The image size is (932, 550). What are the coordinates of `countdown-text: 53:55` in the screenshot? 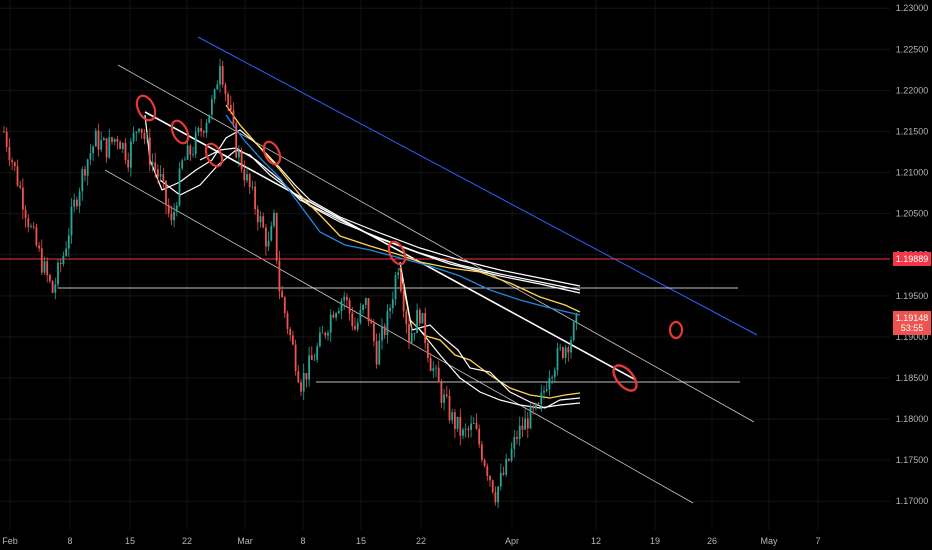 It's located at (912, 328).